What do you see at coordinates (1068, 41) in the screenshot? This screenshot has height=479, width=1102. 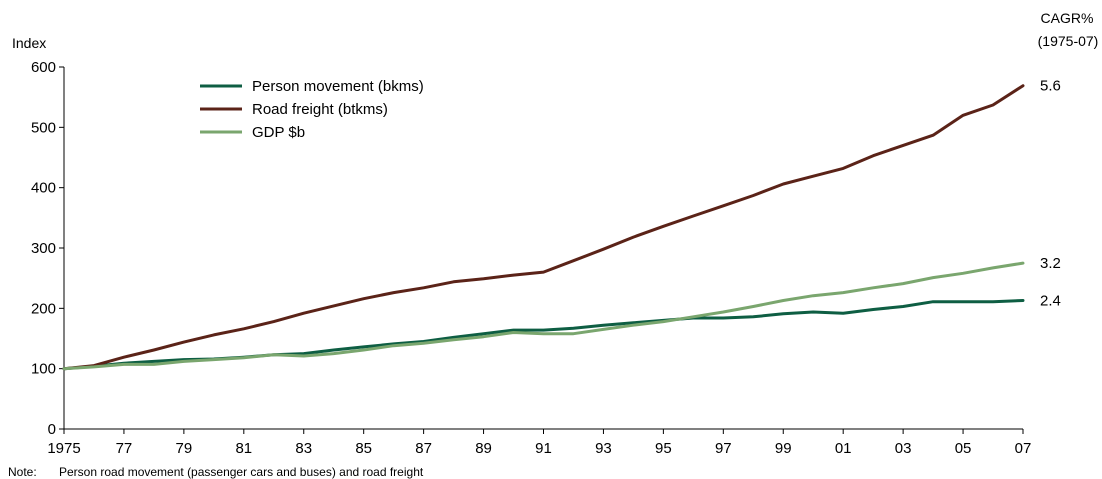 I see `cagr-header-line2: (1975-07)` at bounding box center [1068, 41].